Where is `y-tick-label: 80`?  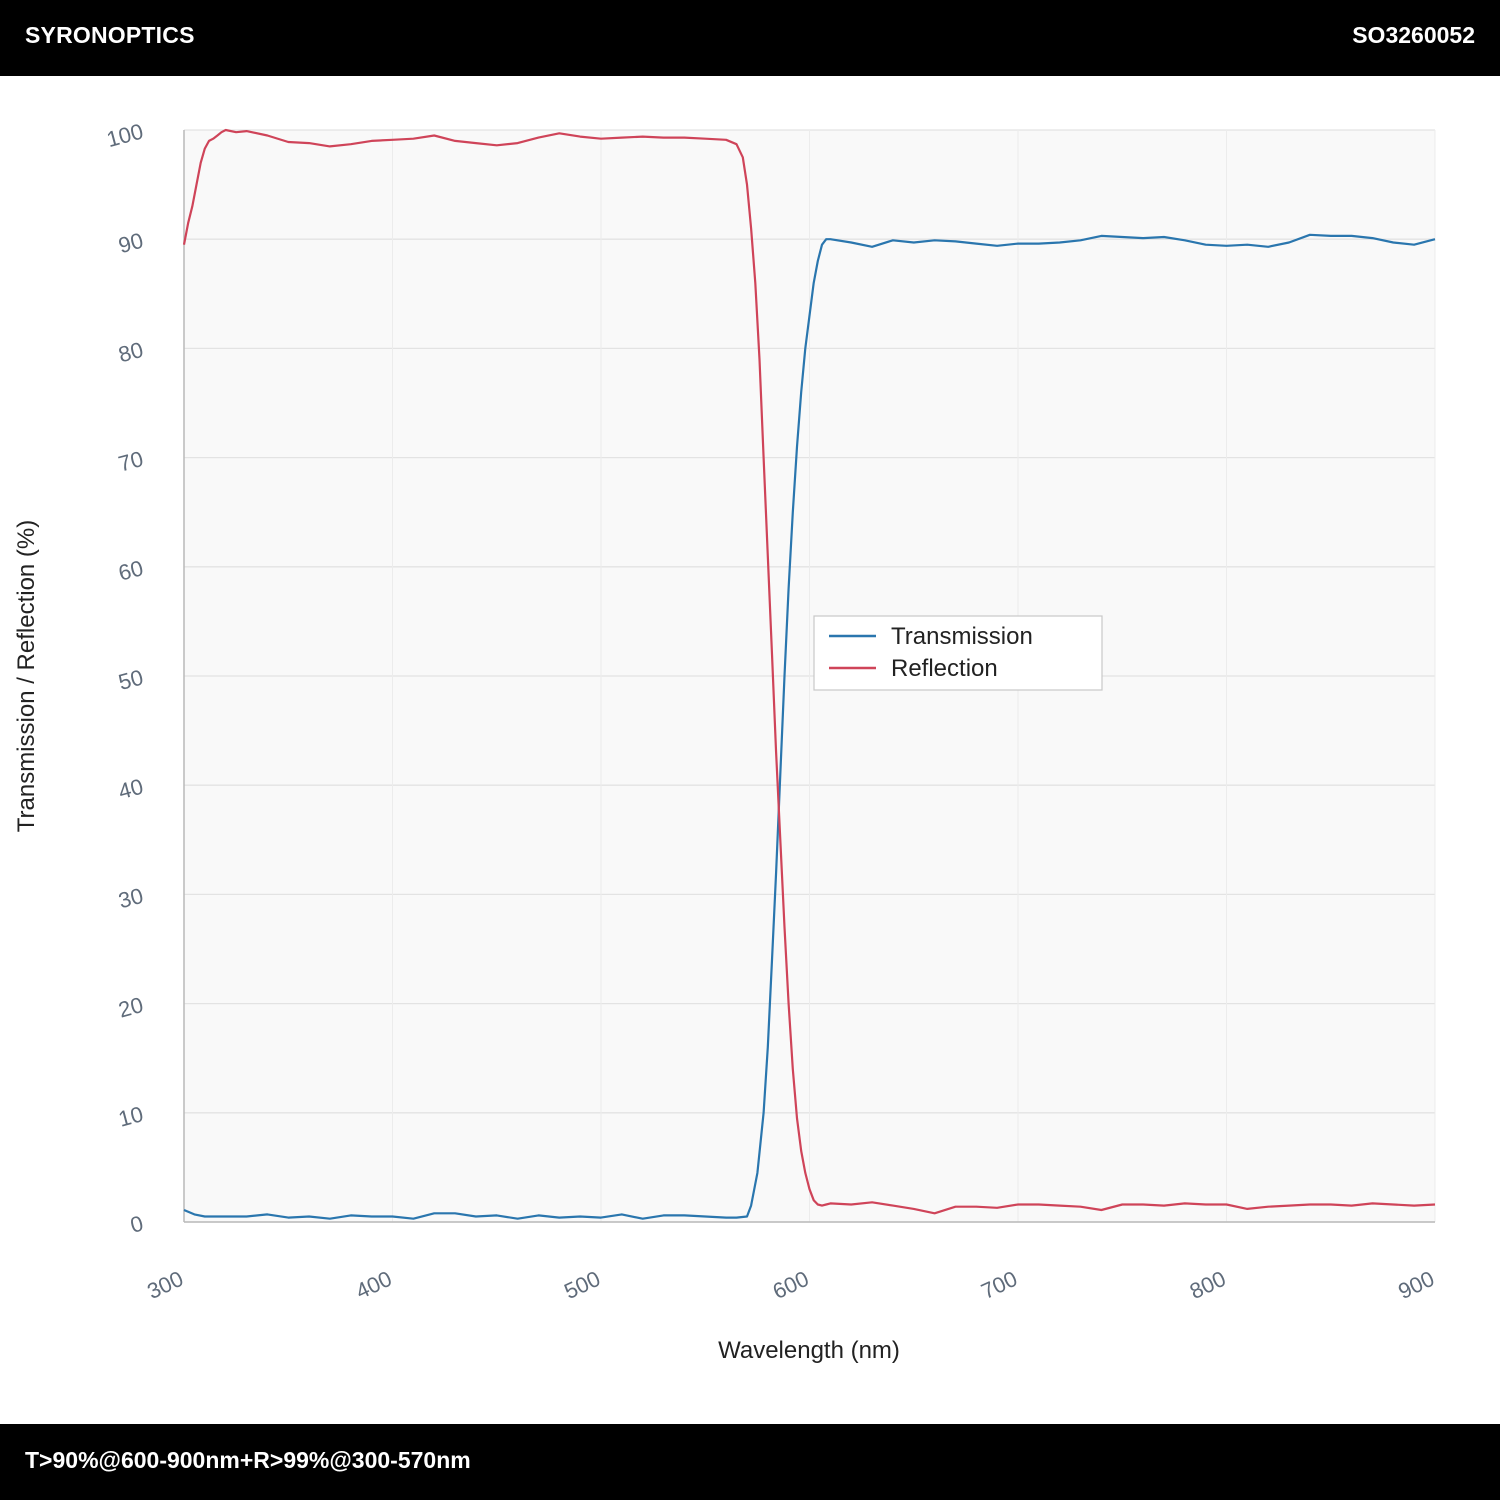
y-tick-label: 80 is located at coordinates (131, 352).